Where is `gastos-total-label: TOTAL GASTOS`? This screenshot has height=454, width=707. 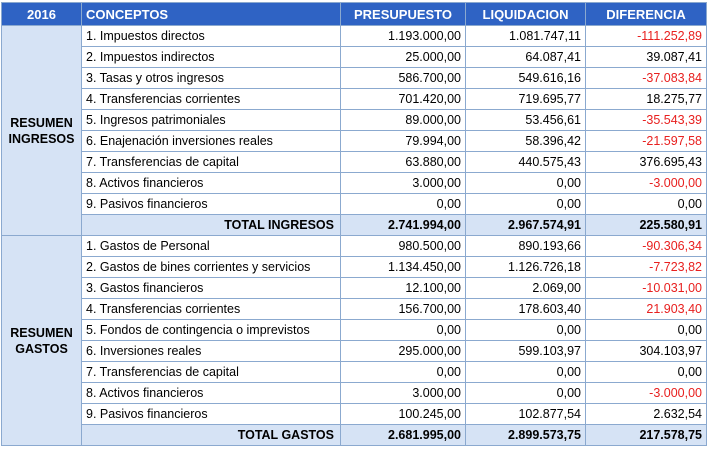
gastos-total-label: TOTAL GASTOS is located at coordinates (211, 435).